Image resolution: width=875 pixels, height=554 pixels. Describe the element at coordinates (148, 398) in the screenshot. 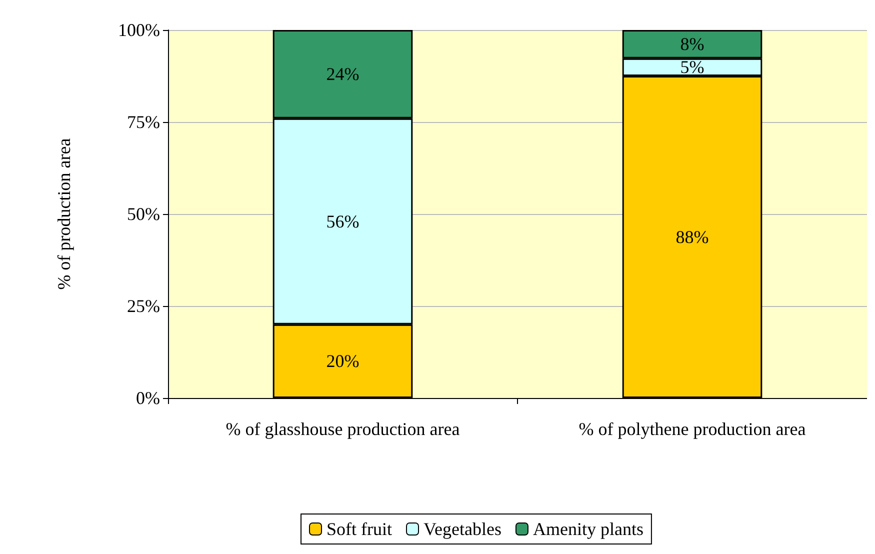

I see `y-tick-label: 0%` at that location.